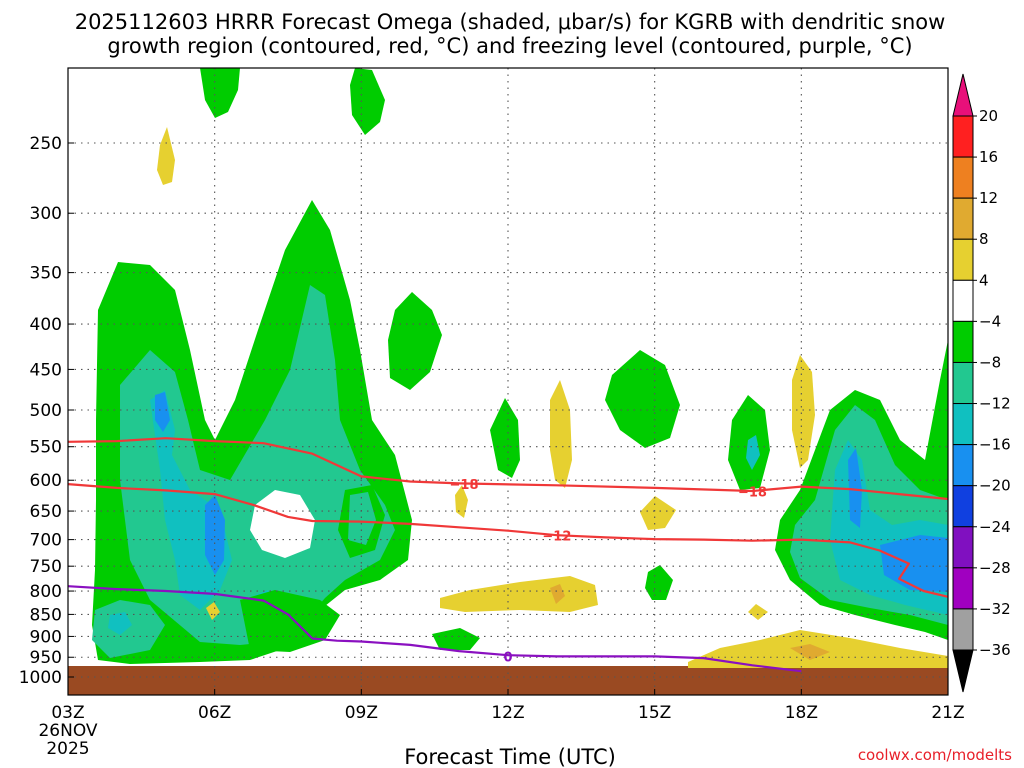  What do you see at coordinates (508, 540) in the screenshot?
I see `contour-dgz-bottom` at bounding box center [508, 540].